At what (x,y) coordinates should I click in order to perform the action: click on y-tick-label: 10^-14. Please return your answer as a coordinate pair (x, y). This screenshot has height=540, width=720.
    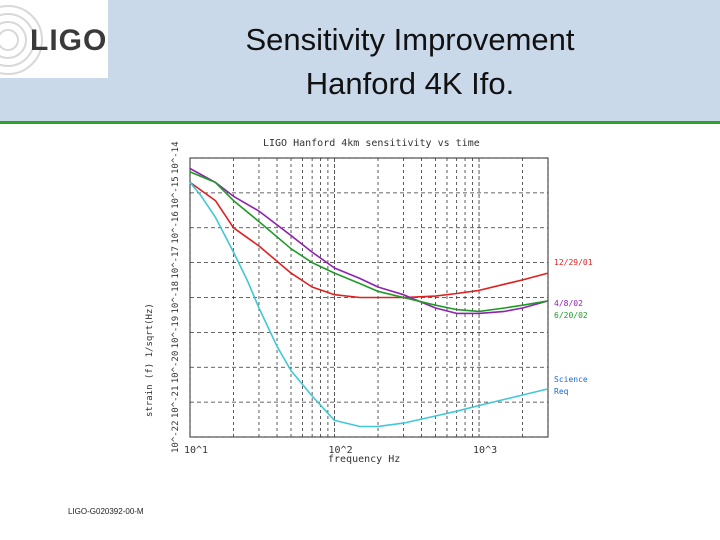
    Looking at the image, I should click on (176, 157).